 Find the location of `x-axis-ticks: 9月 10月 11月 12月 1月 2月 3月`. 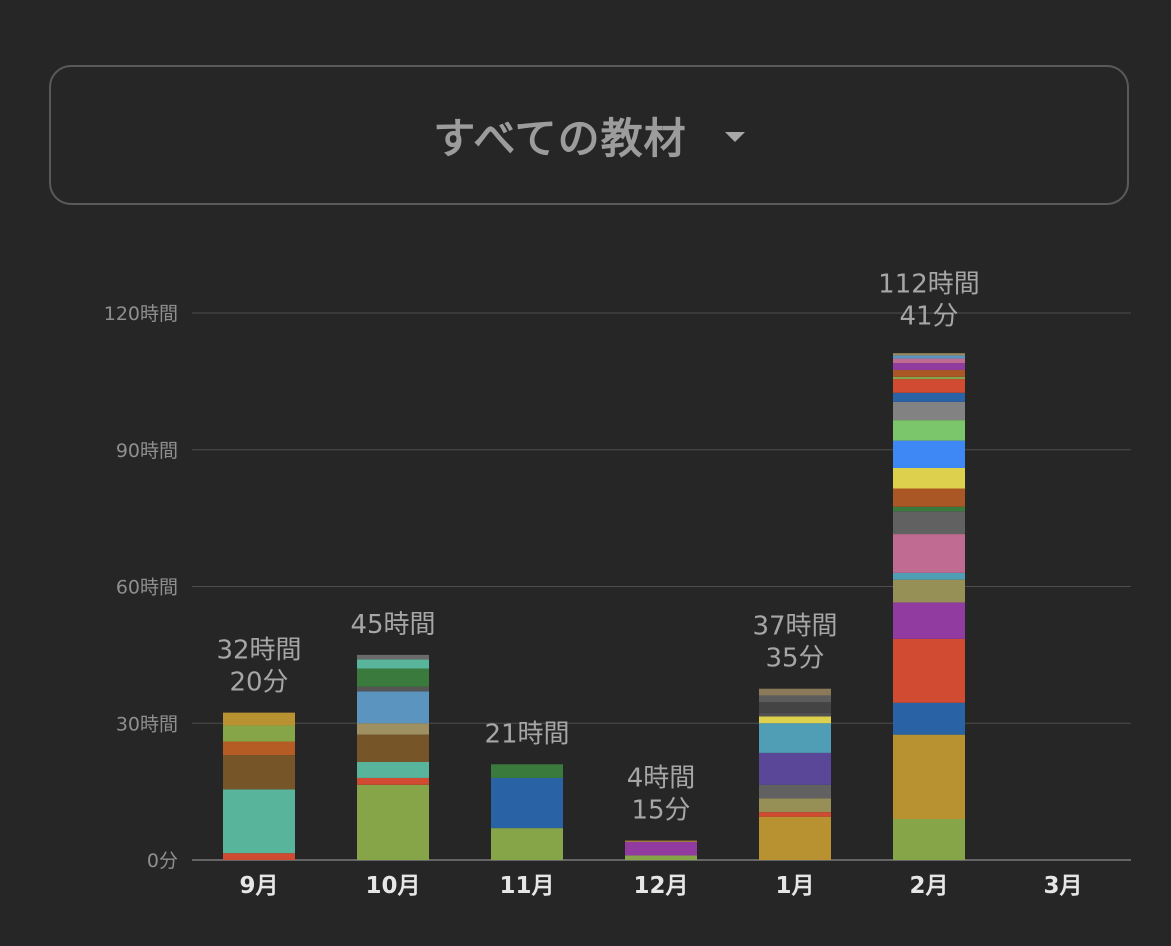

x-axis-ticks: 9月 10月 11月 12月 1月 2月 3月 is located at coordinates (660, 886).